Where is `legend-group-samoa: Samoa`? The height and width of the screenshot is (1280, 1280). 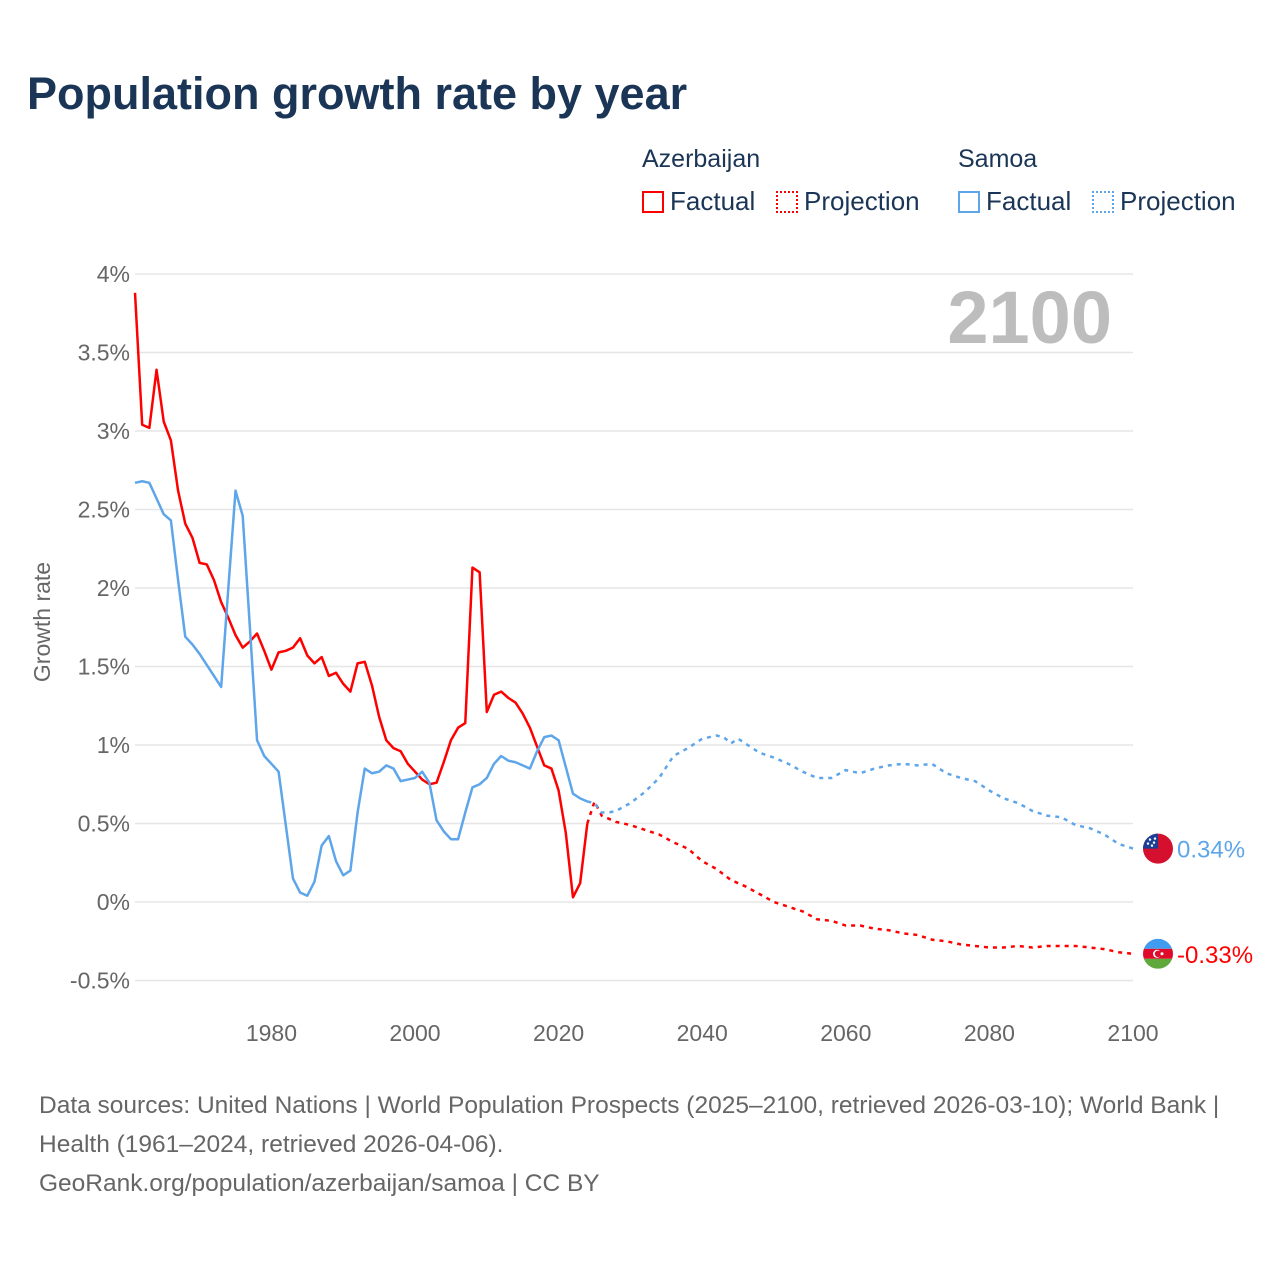 legend-group-samoa: Samoa is located at coordinates (998, 159).